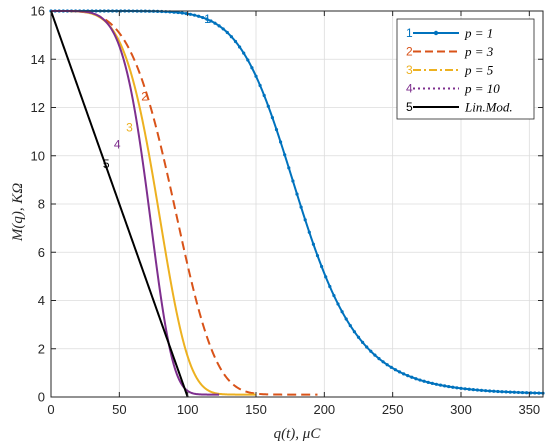  What do you see at coordinates (41, 204) in the screenshot?
I see `y-tick-label: 8` at bounding box center [41, 204].